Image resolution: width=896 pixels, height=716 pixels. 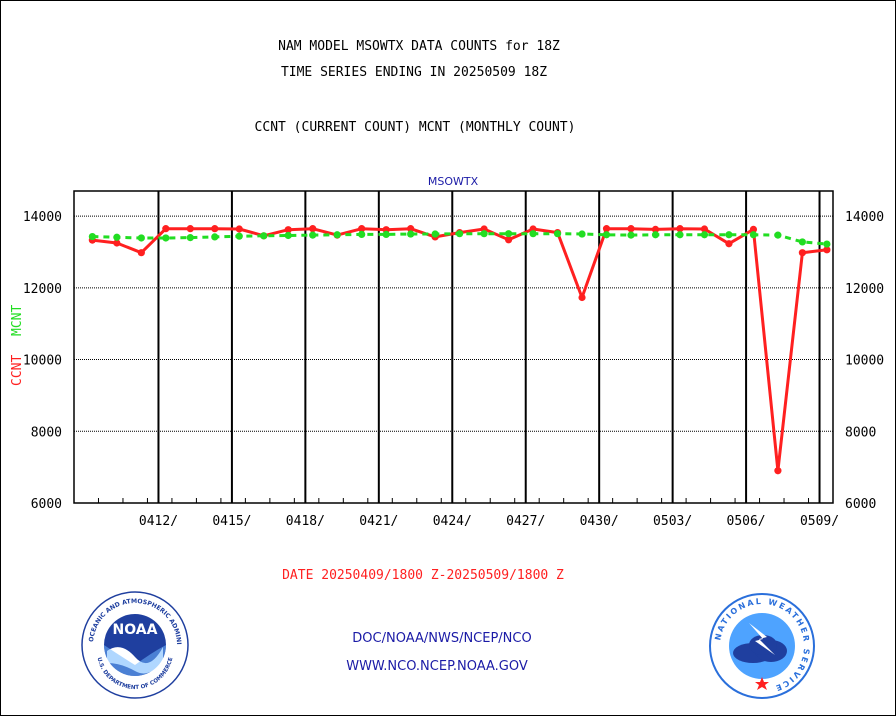 I want to click on x-tick-label: 0509/, so click(x=819, y=521).